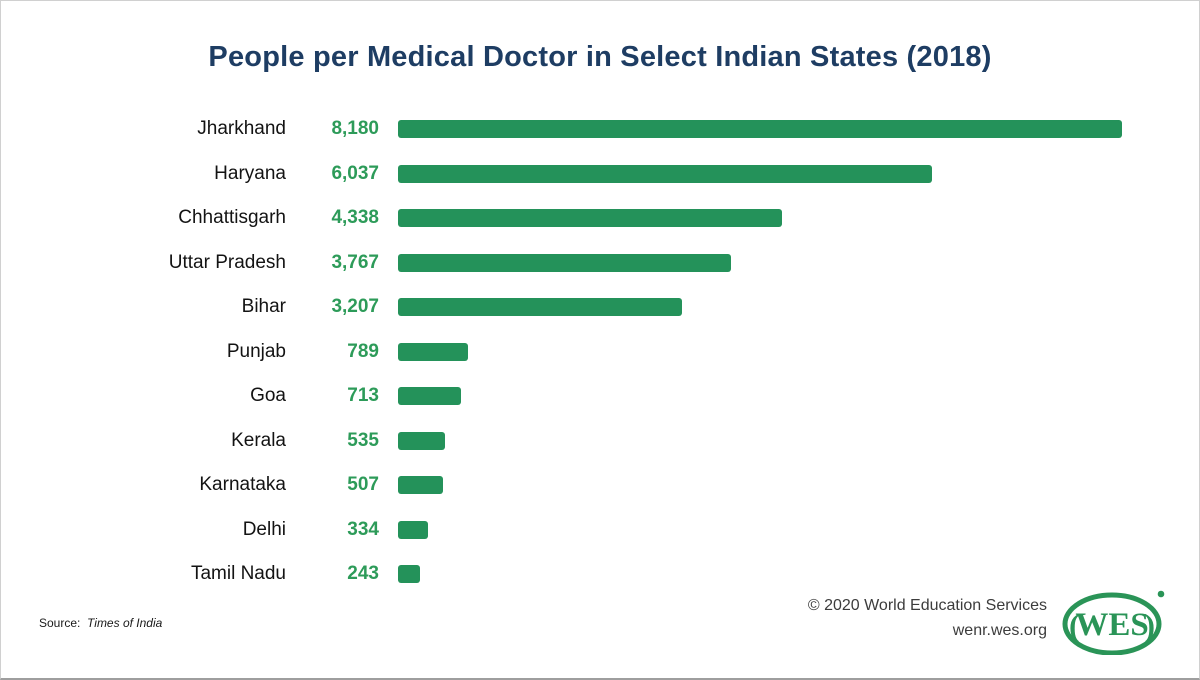 The width and height of the screenshot is (1200, 680). Describe the element at coordinates (363, 485) in the screenshot. I see `value-label: 507` at that location.